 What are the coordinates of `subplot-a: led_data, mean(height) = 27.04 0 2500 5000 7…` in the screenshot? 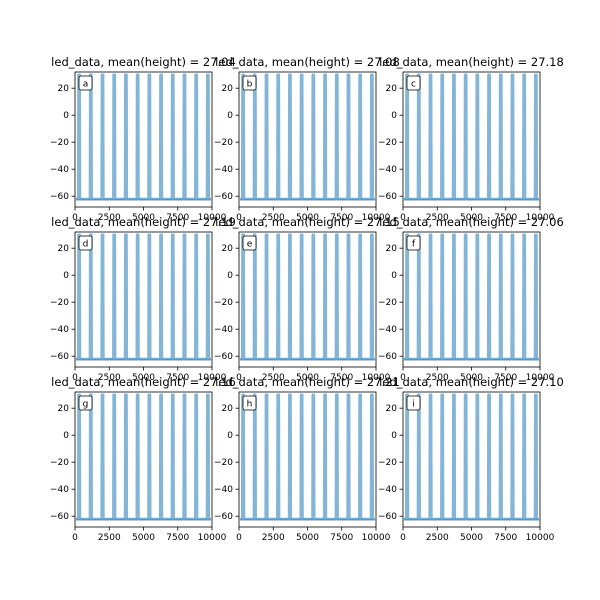 It's located at (143, 139).